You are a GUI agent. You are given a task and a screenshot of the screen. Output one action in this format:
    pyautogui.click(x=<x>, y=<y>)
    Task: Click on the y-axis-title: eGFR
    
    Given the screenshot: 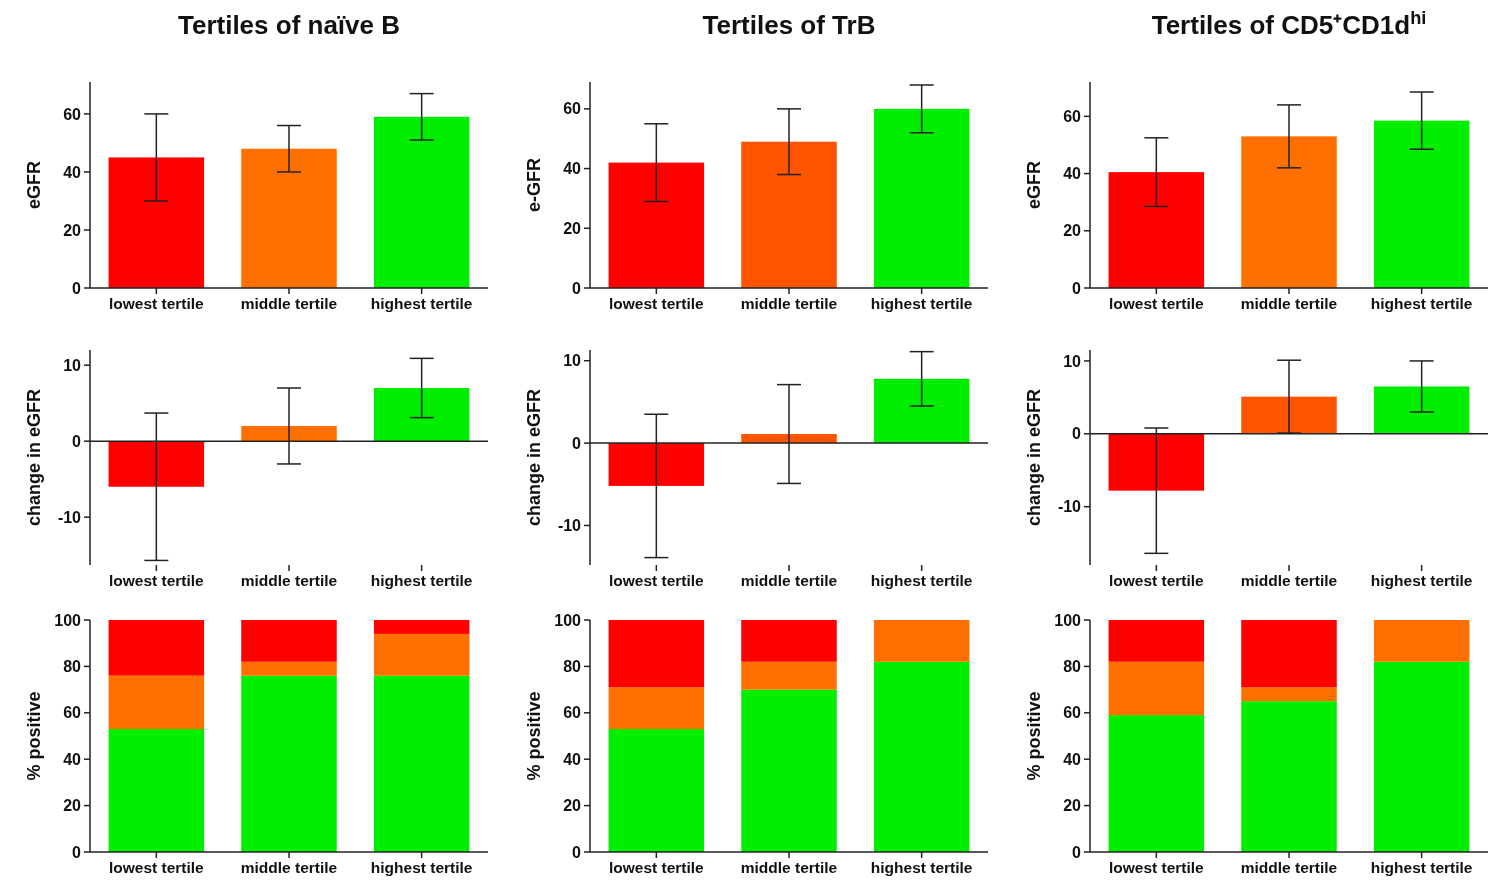 What is the action you would take?
    pyautogui.click(x=34, y=185)
    